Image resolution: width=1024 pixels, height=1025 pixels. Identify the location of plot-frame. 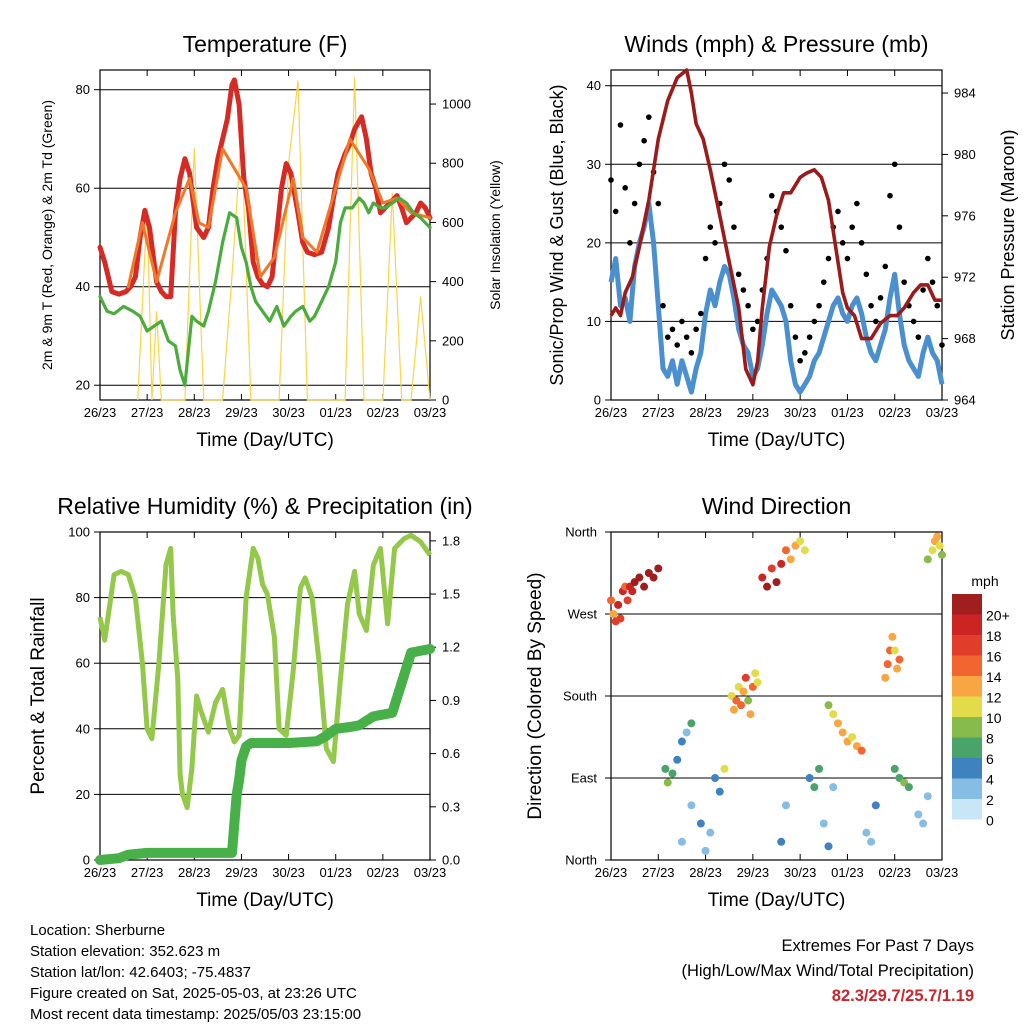
(265, 696).